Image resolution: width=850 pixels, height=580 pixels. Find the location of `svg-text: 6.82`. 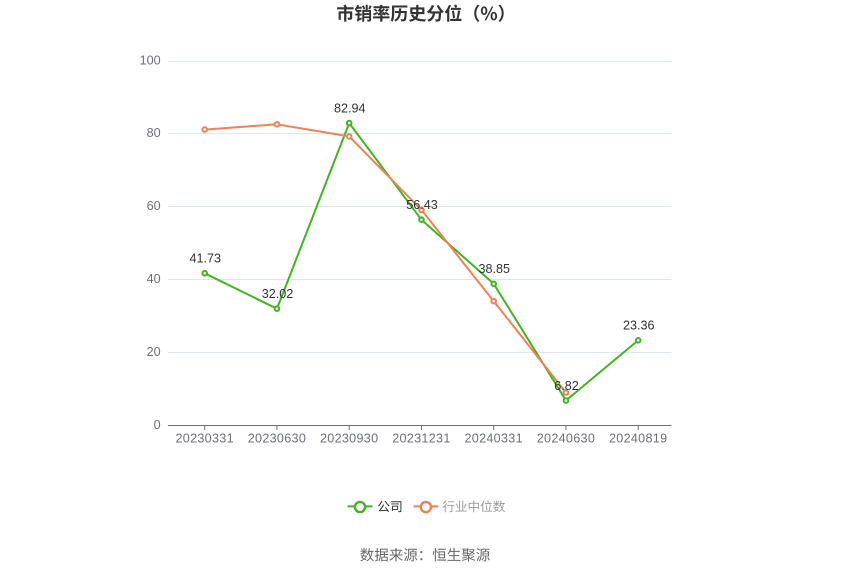

svg-text: 6.82 is located at coordinates (566, 386).